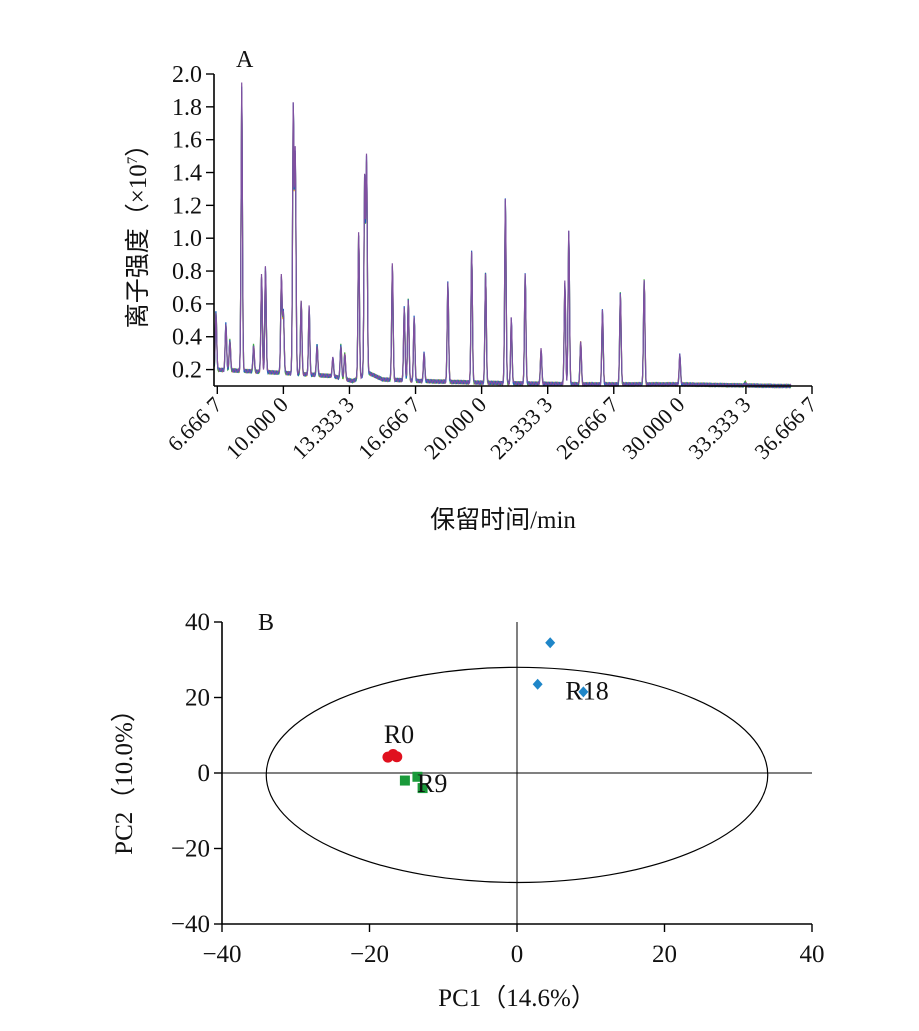  Describe the element at coordinates (193, 223) in the screenshot. I see `a-y-ticks: 0.2 0.4 0.6 0.8 1.0 1.2 1.4 1.6 1.8 2.0` at that location.